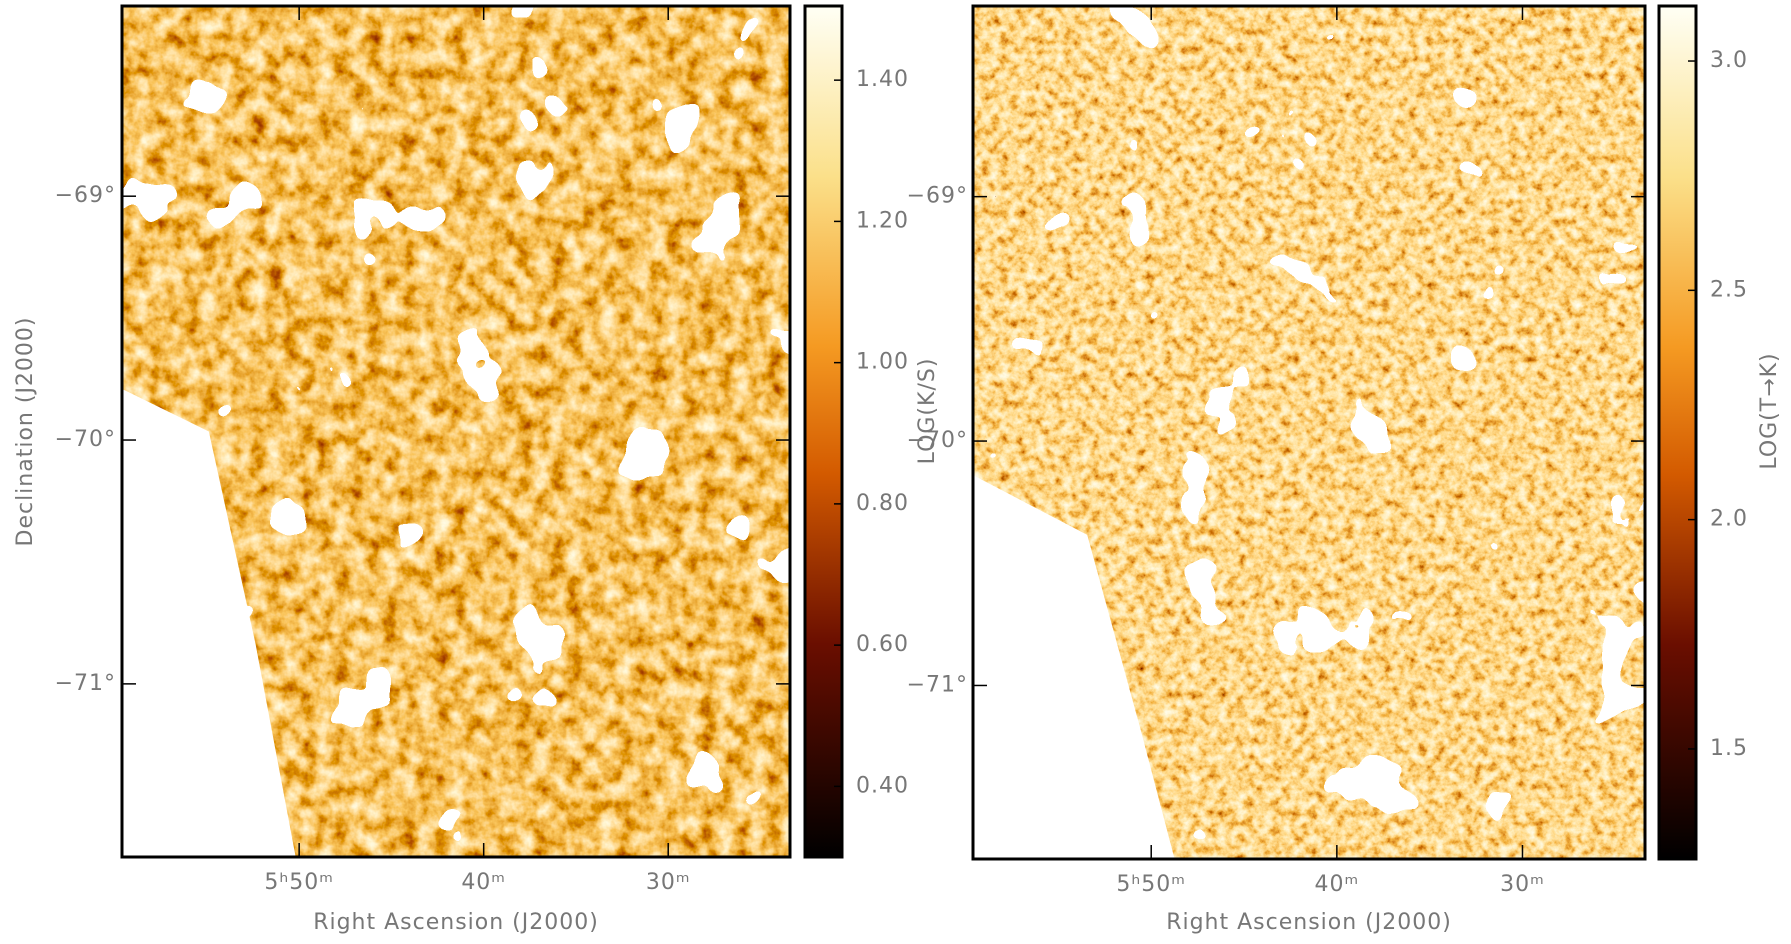 The height and width of the screenshot is (944, 1791). I want to click on colorbar-tick-label: 2.0, so click(1729, 519).